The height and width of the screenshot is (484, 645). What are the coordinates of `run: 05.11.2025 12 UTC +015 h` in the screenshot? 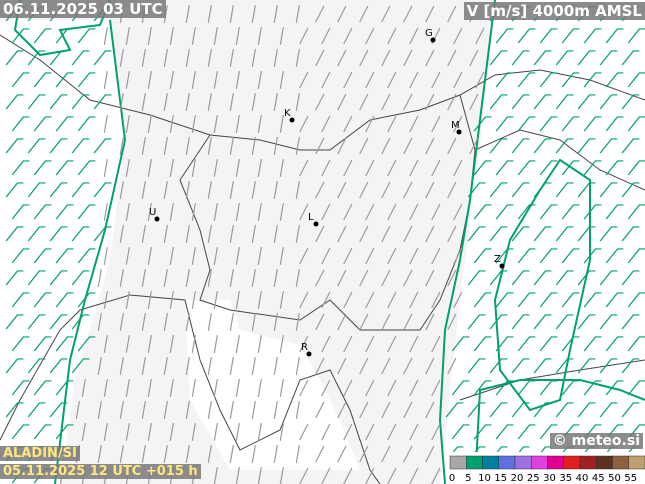 It's located at (100, 471).